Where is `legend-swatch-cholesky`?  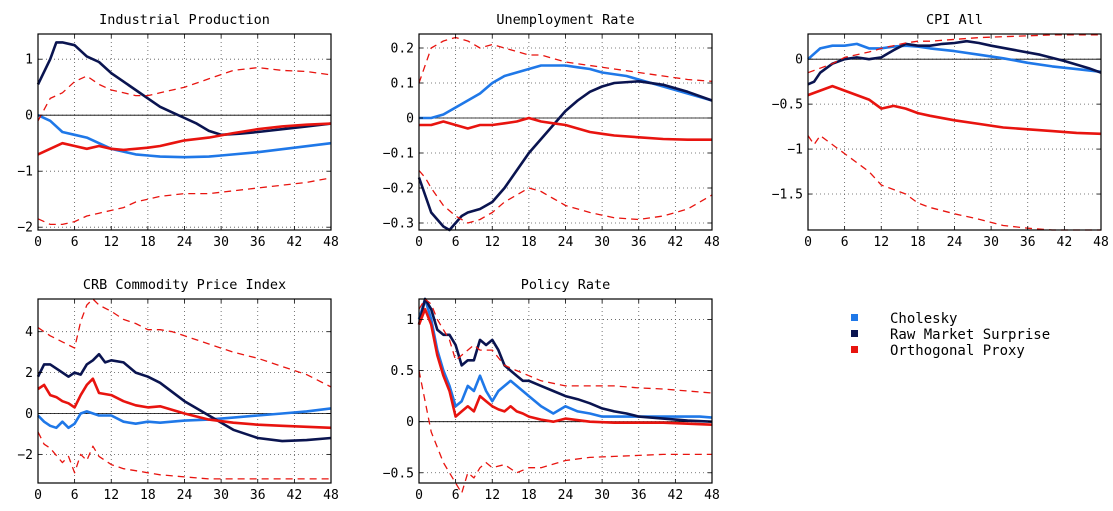 legend-swatch-cholesky is located at coordinates (854, 317).